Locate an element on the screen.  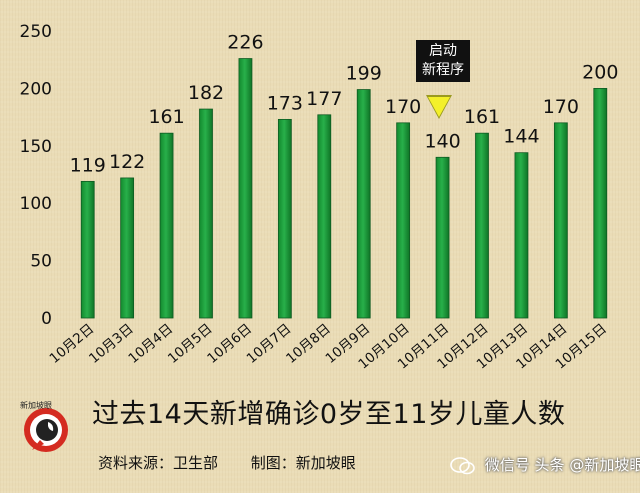
y-tick-label: 0 is located at coordinates (46, 319).